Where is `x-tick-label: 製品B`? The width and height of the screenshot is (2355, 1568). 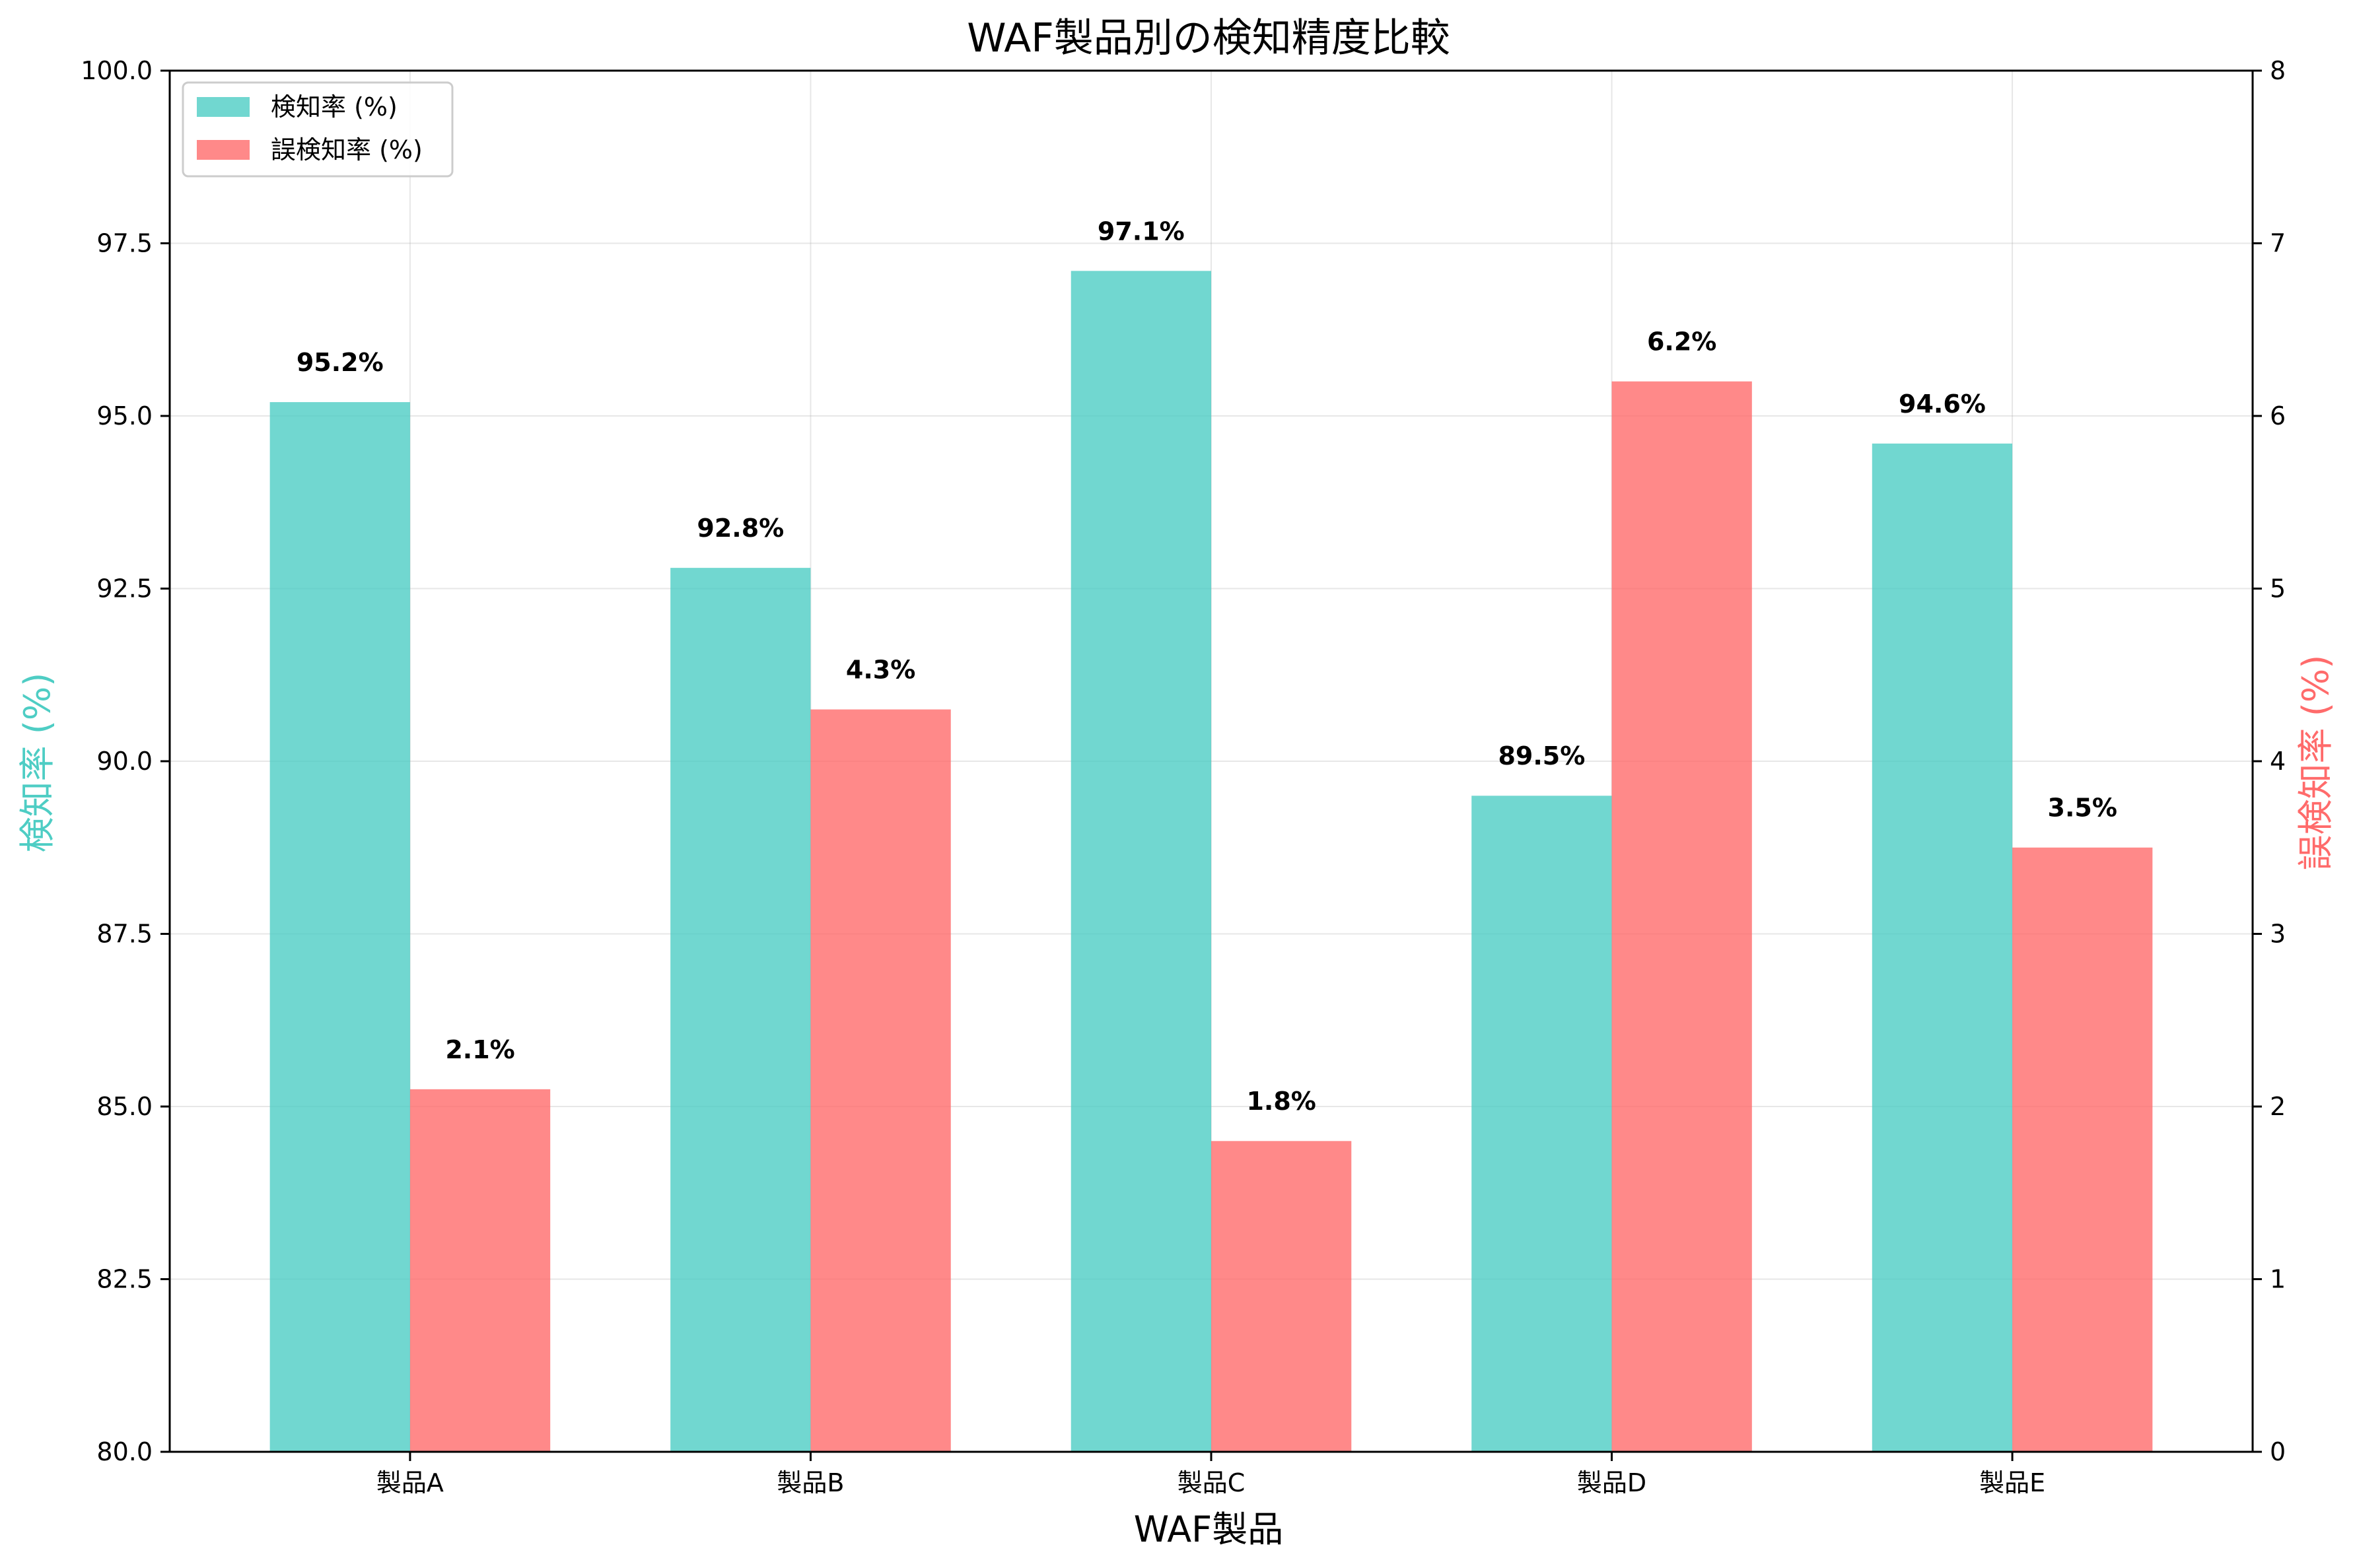
x-tick-label: 製品B is located at coordinates (811, 1482).